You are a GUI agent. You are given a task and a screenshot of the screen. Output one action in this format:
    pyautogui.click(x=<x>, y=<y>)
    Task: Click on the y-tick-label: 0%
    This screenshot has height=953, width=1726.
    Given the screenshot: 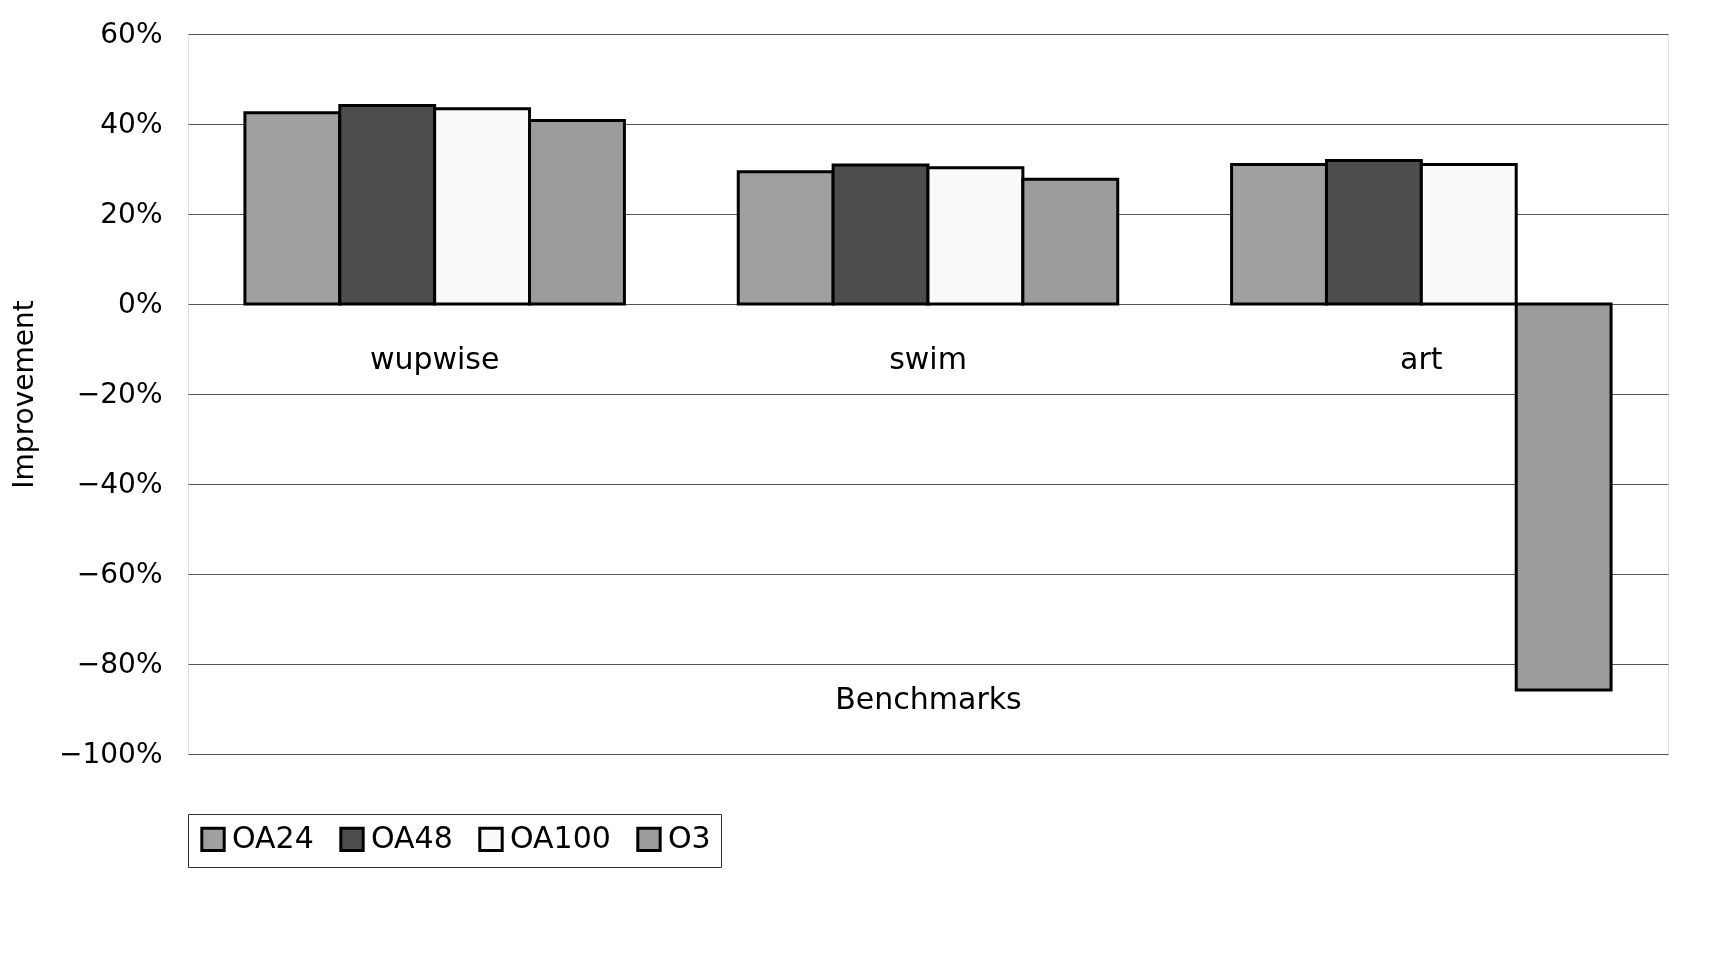 What is the action you would take?
    pyautogui.click(x=140, y=303)
    